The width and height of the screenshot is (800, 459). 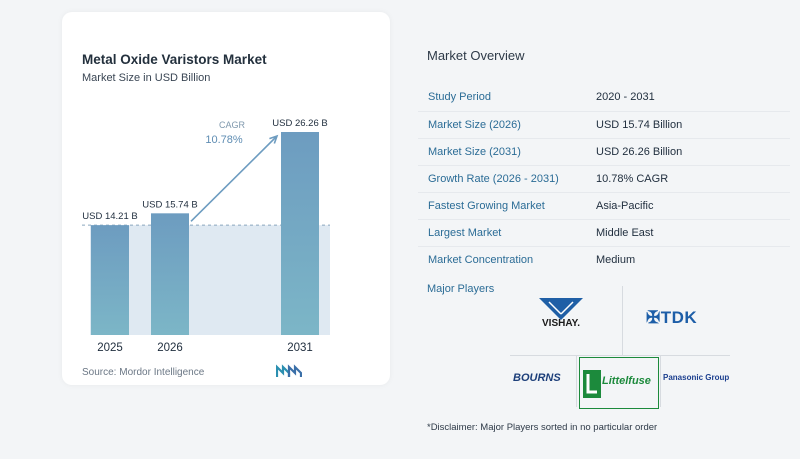 I want to click on x-tick-label: 2031, so click(x=300, y=348).